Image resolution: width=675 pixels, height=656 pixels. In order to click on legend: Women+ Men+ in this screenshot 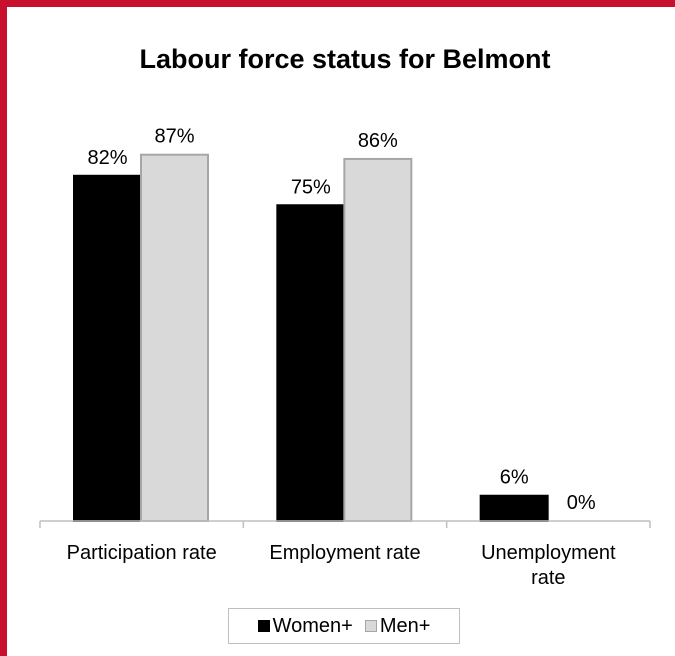, I will do `click(344, 626)`.